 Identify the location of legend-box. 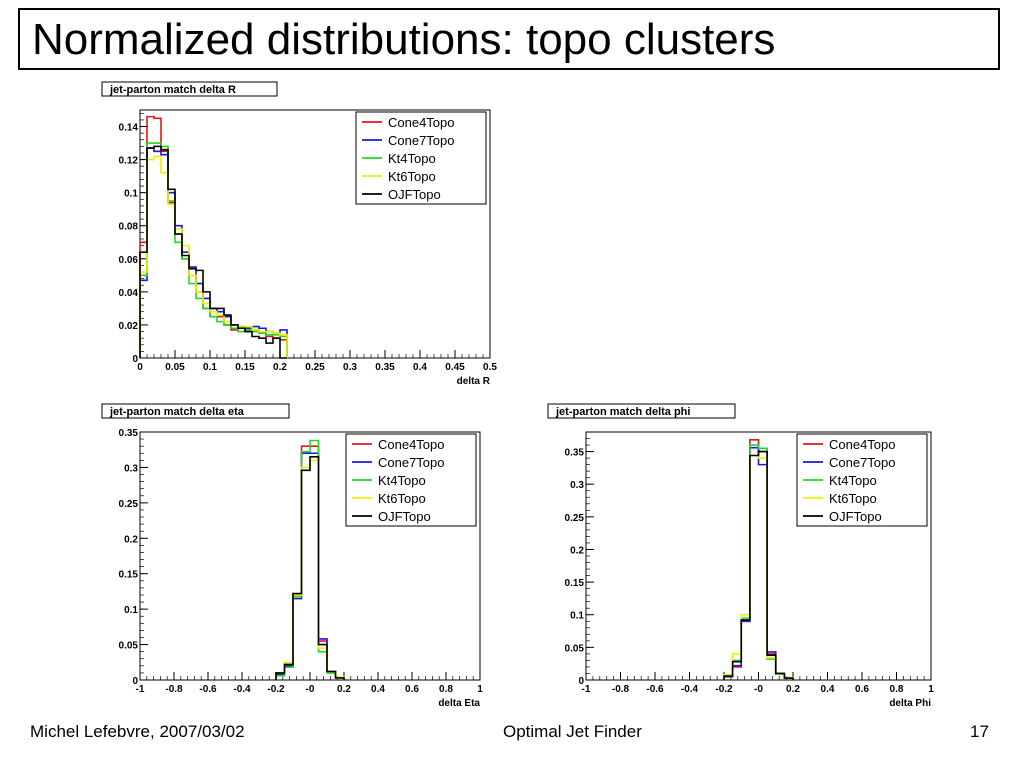
(862, 480).